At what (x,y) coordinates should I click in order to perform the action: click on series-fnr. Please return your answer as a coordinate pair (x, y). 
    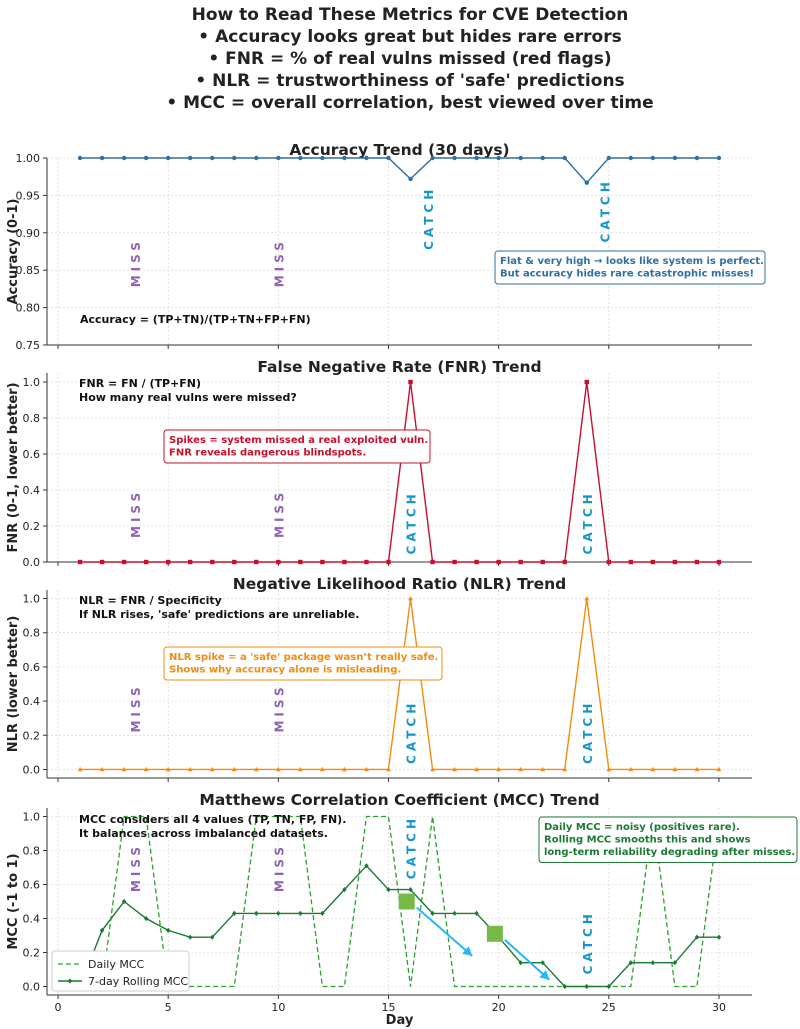
    Looking at the image, I should click on (399, 472).